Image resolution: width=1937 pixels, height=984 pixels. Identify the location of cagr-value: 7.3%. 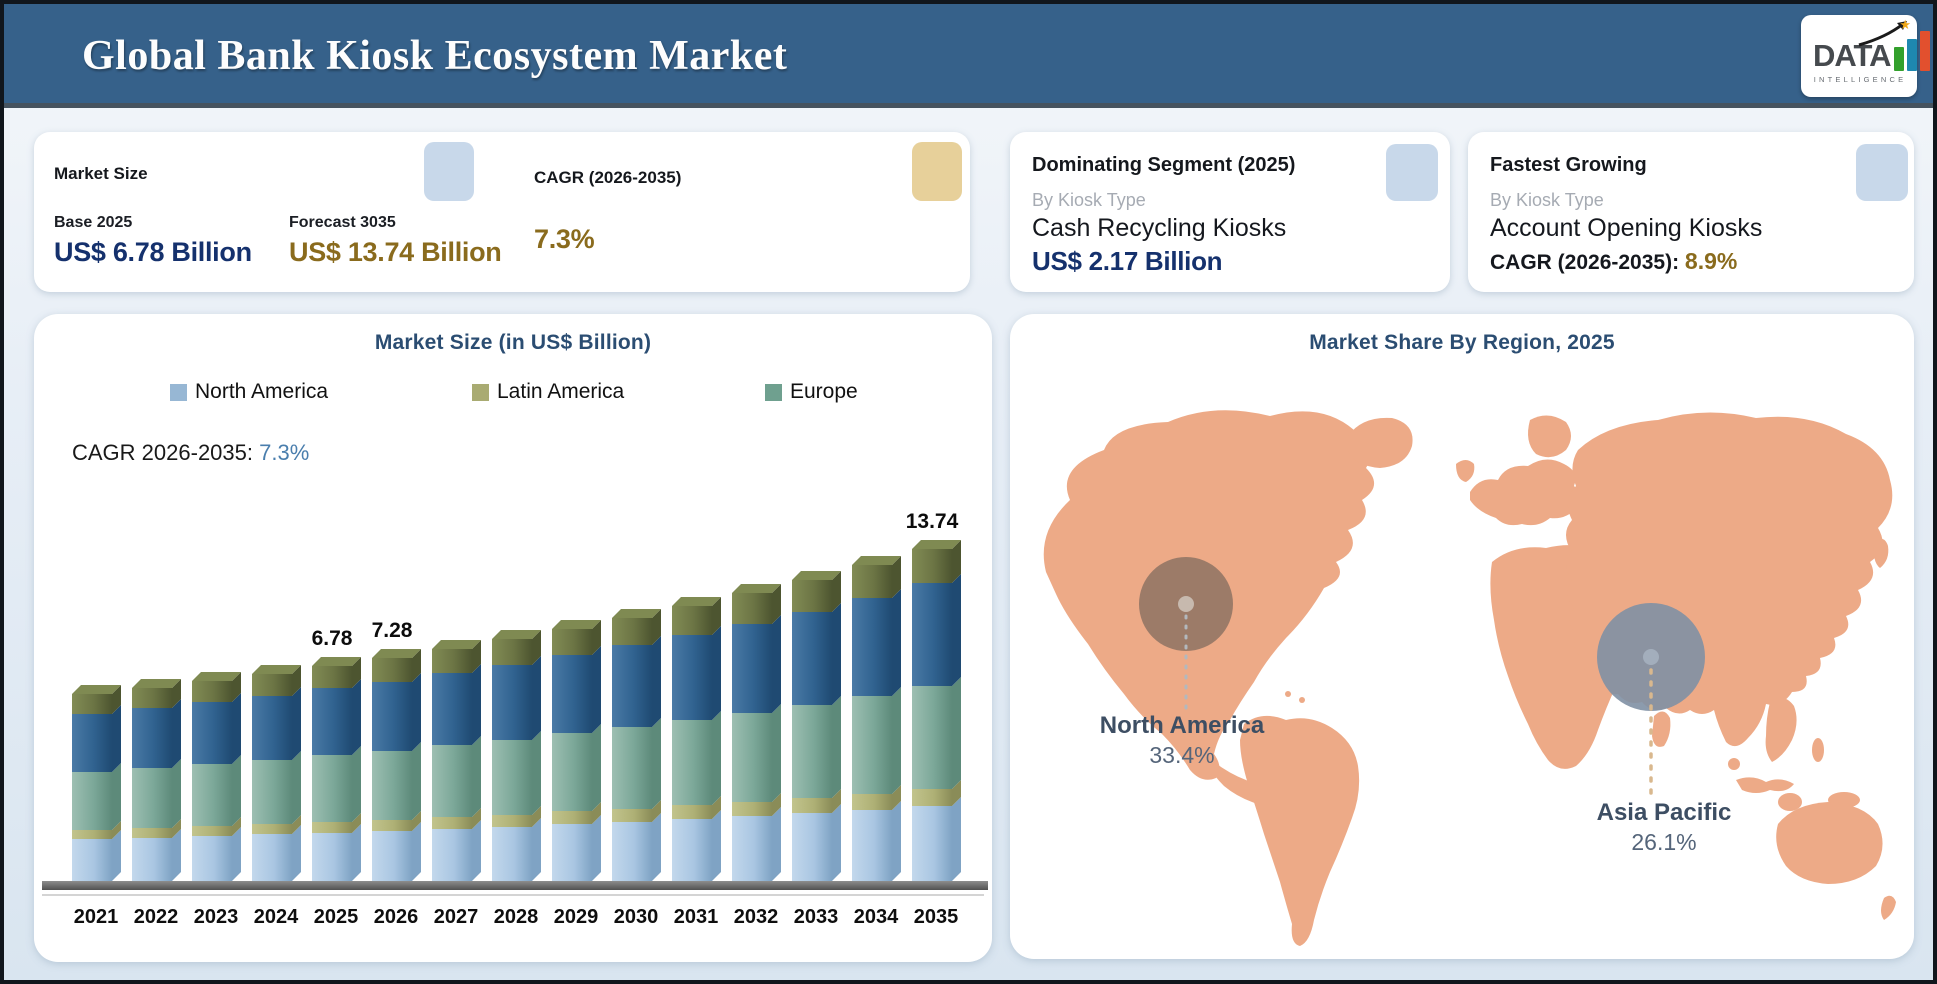
(564, 239).